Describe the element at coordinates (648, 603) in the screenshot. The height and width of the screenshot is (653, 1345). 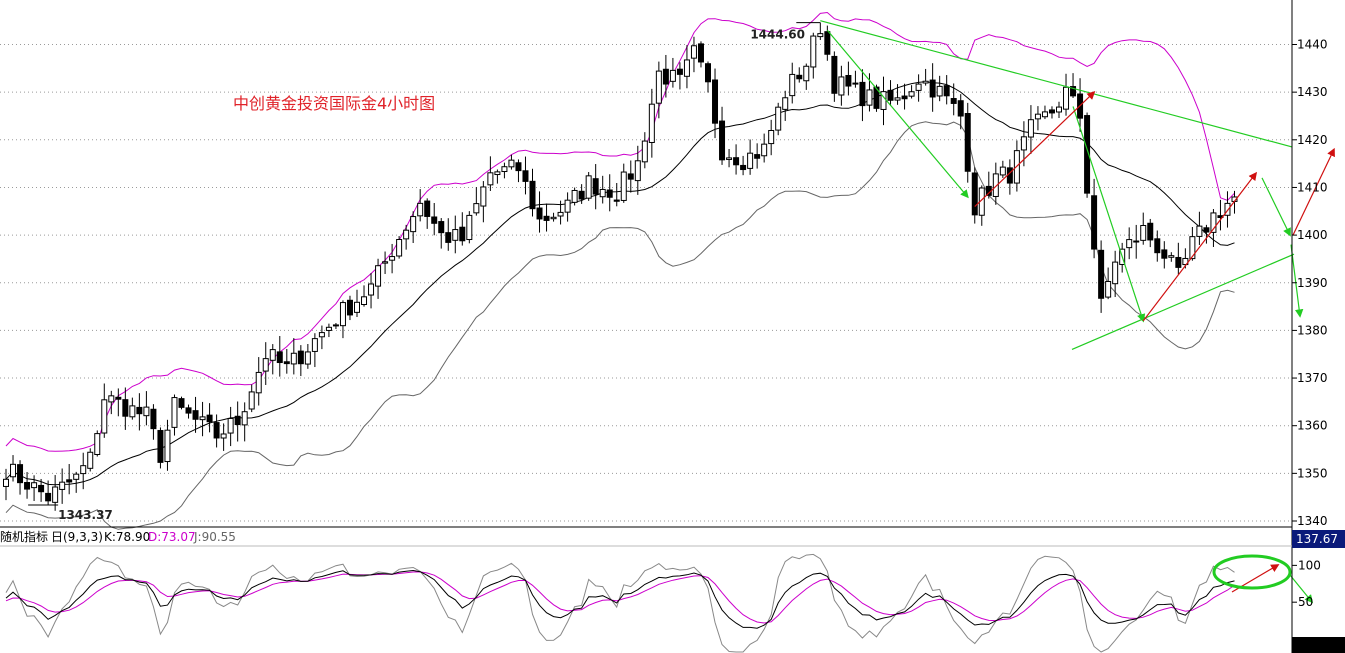
I see `stochastic-indicator` at that location.